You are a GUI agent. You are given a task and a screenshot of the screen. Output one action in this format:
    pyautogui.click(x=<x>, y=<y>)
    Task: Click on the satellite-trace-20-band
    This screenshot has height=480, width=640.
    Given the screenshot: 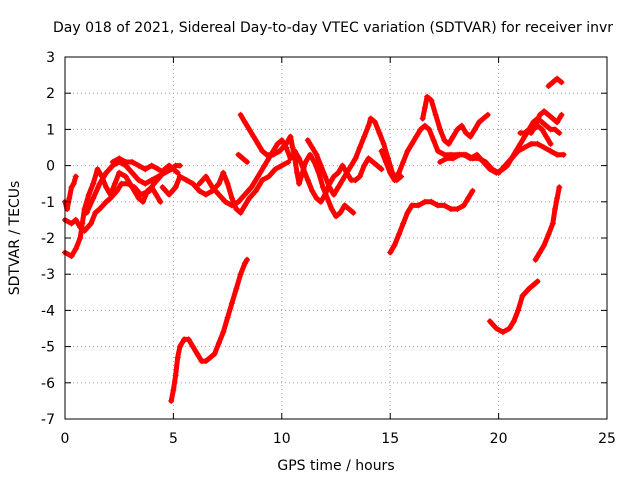 What is the action you would take?
    pyautogui.click(x=535, y=135)
    